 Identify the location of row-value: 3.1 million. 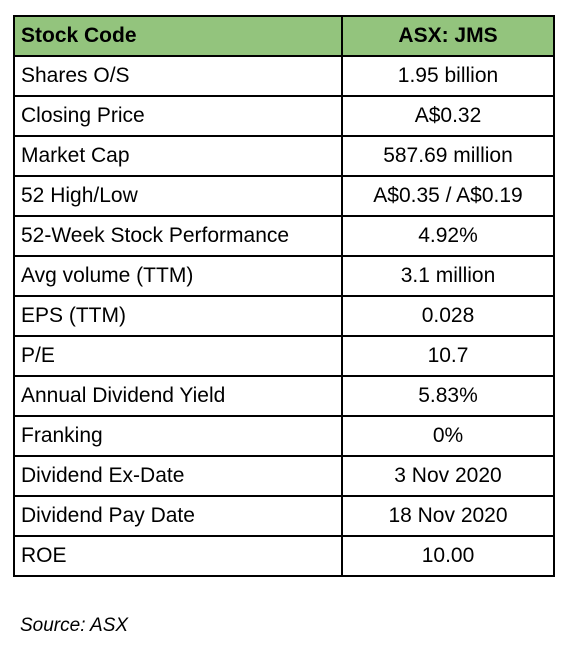
(448, 276).